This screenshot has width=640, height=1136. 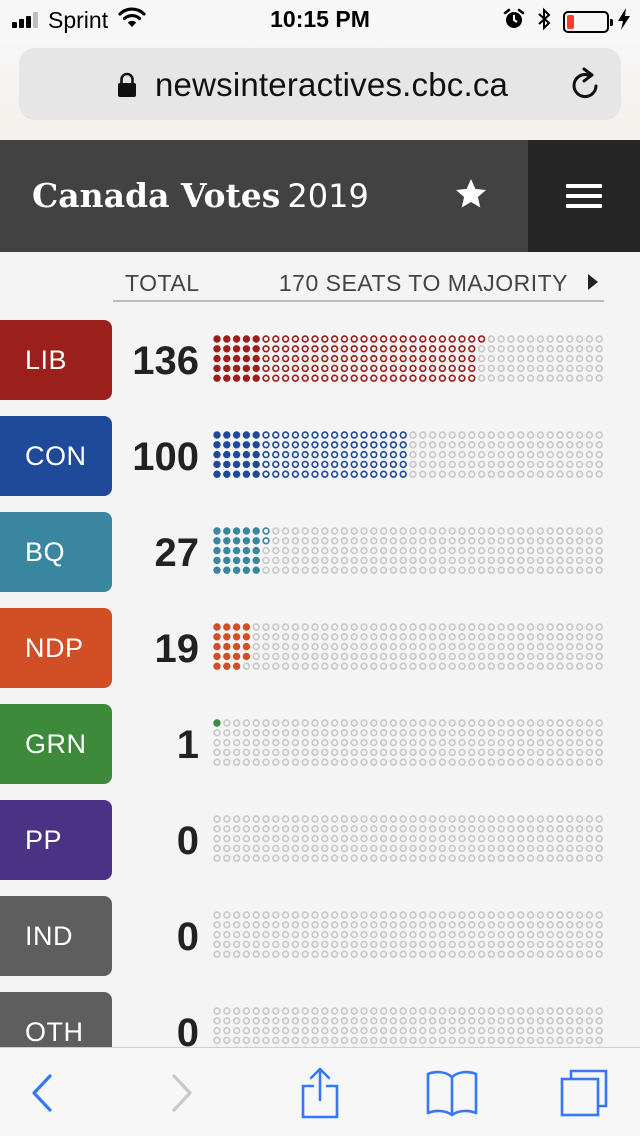 I want to click on address-bar: newsinteractives.cbc.ca, so click(x=320, y=84).